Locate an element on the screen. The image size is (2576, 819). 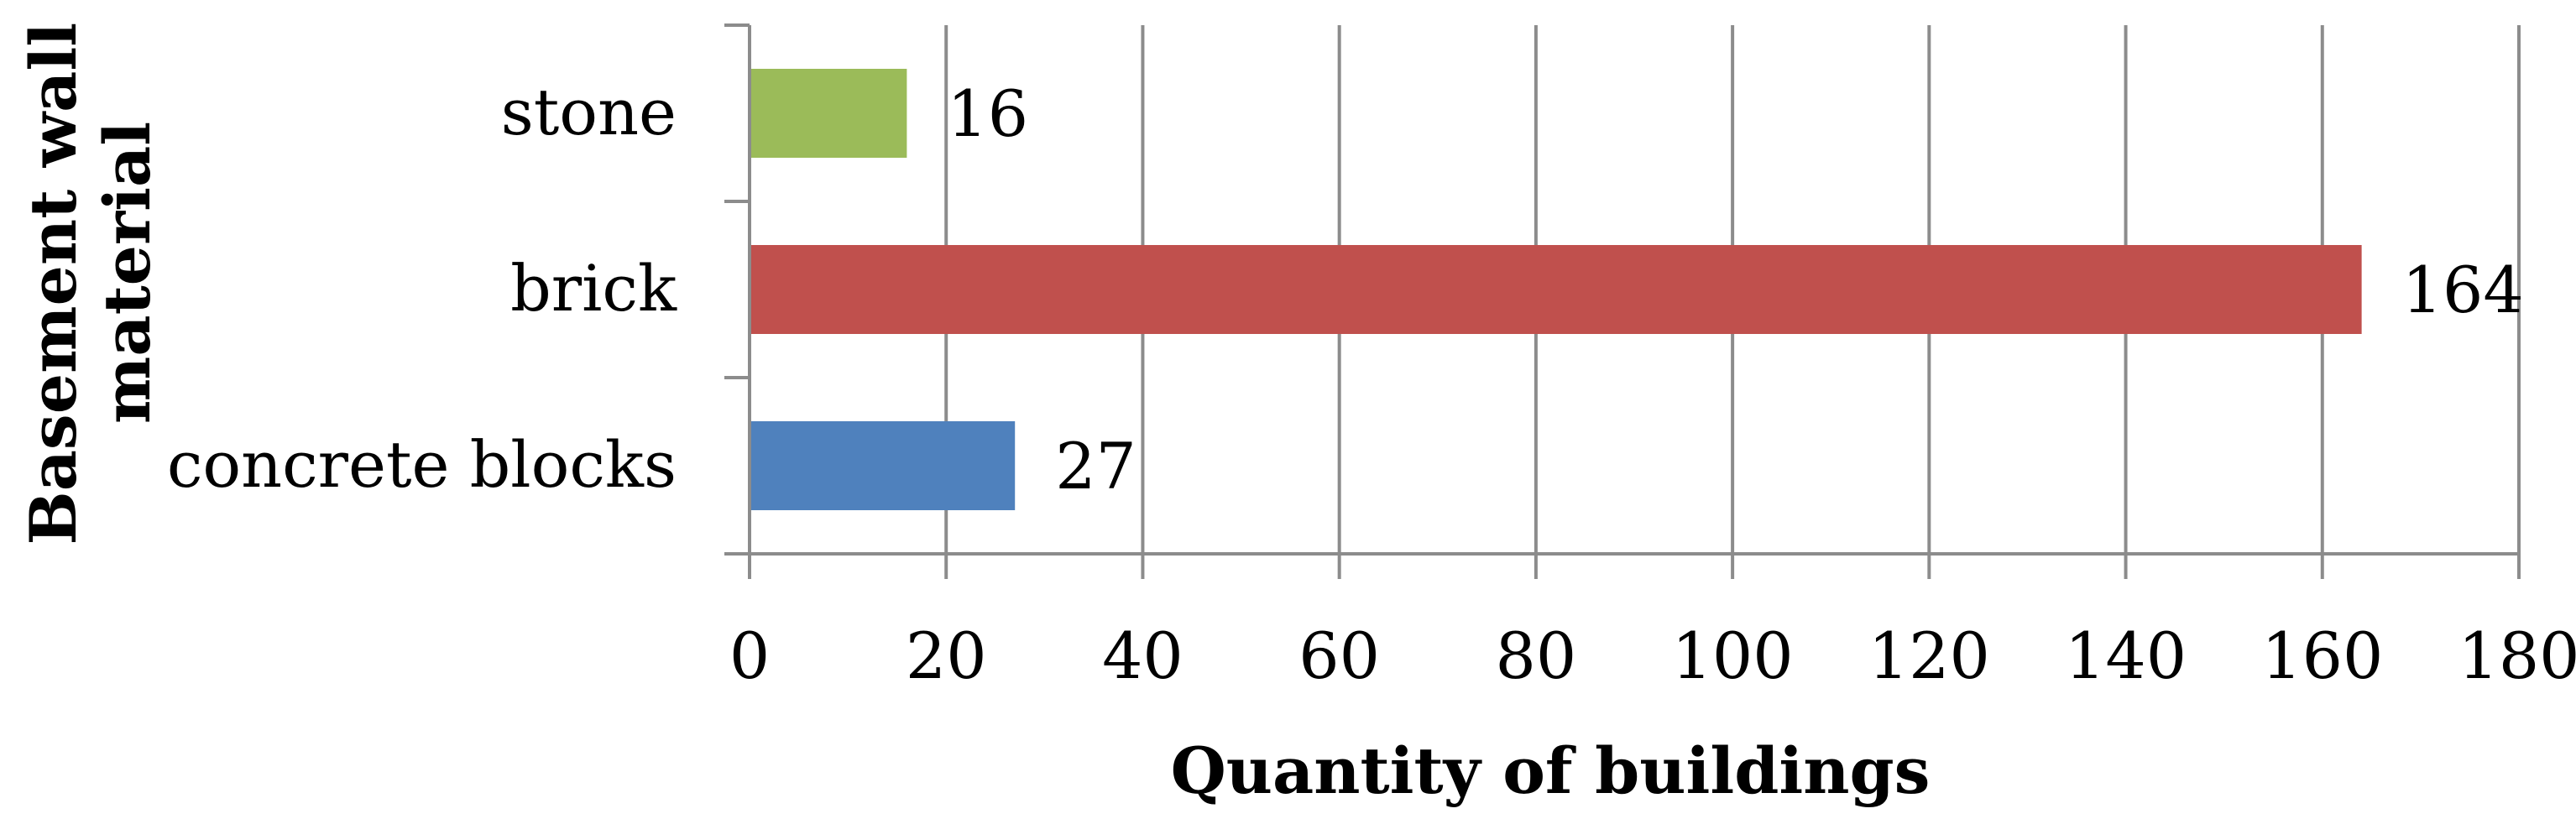
data-label: 16 is located at coordinates (987, 113).